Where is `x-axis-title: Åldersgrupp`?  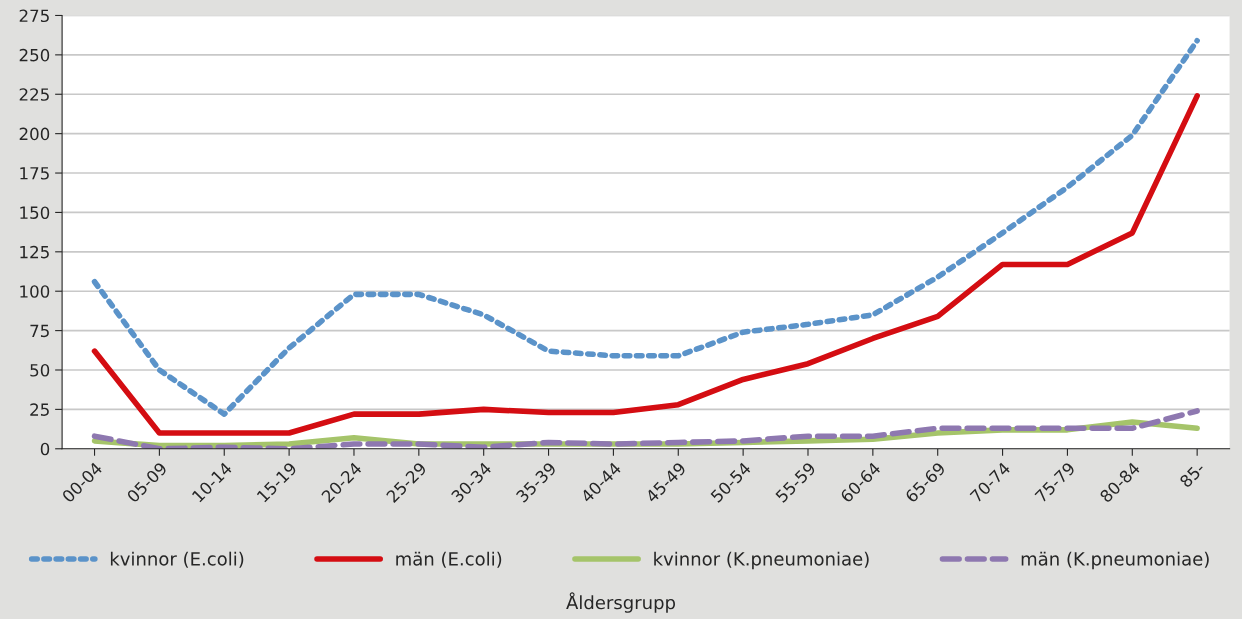
x-axis-title: Åldersgrupp is located at coordinates (621, 602).